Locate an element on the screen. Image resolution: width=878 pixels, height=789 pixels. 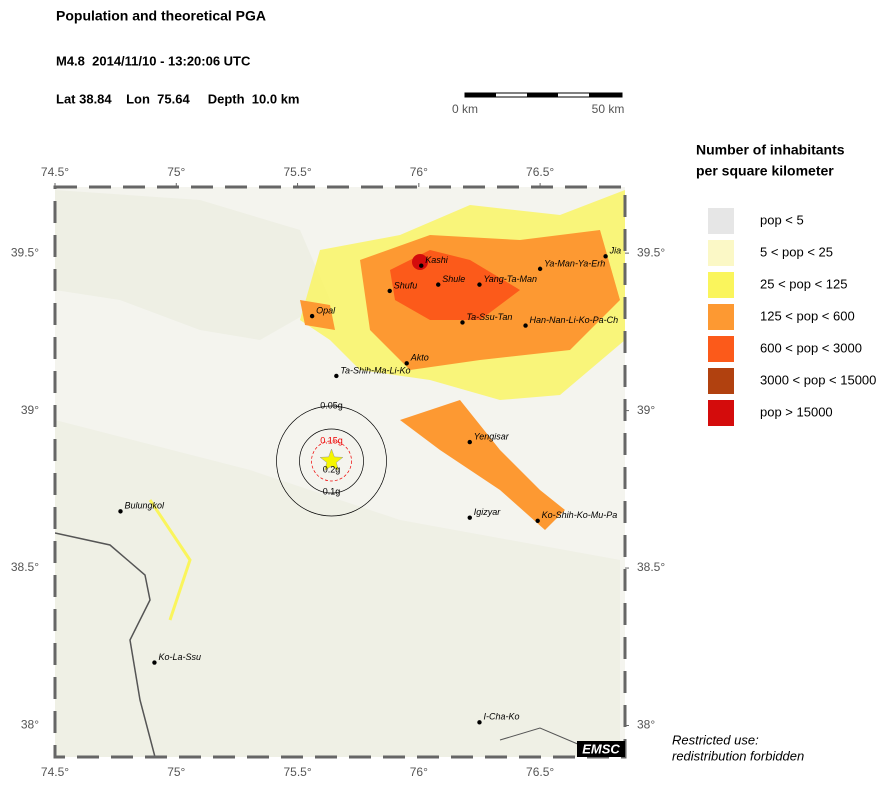
city-label: Kashi is located at coordinates (437, 260).